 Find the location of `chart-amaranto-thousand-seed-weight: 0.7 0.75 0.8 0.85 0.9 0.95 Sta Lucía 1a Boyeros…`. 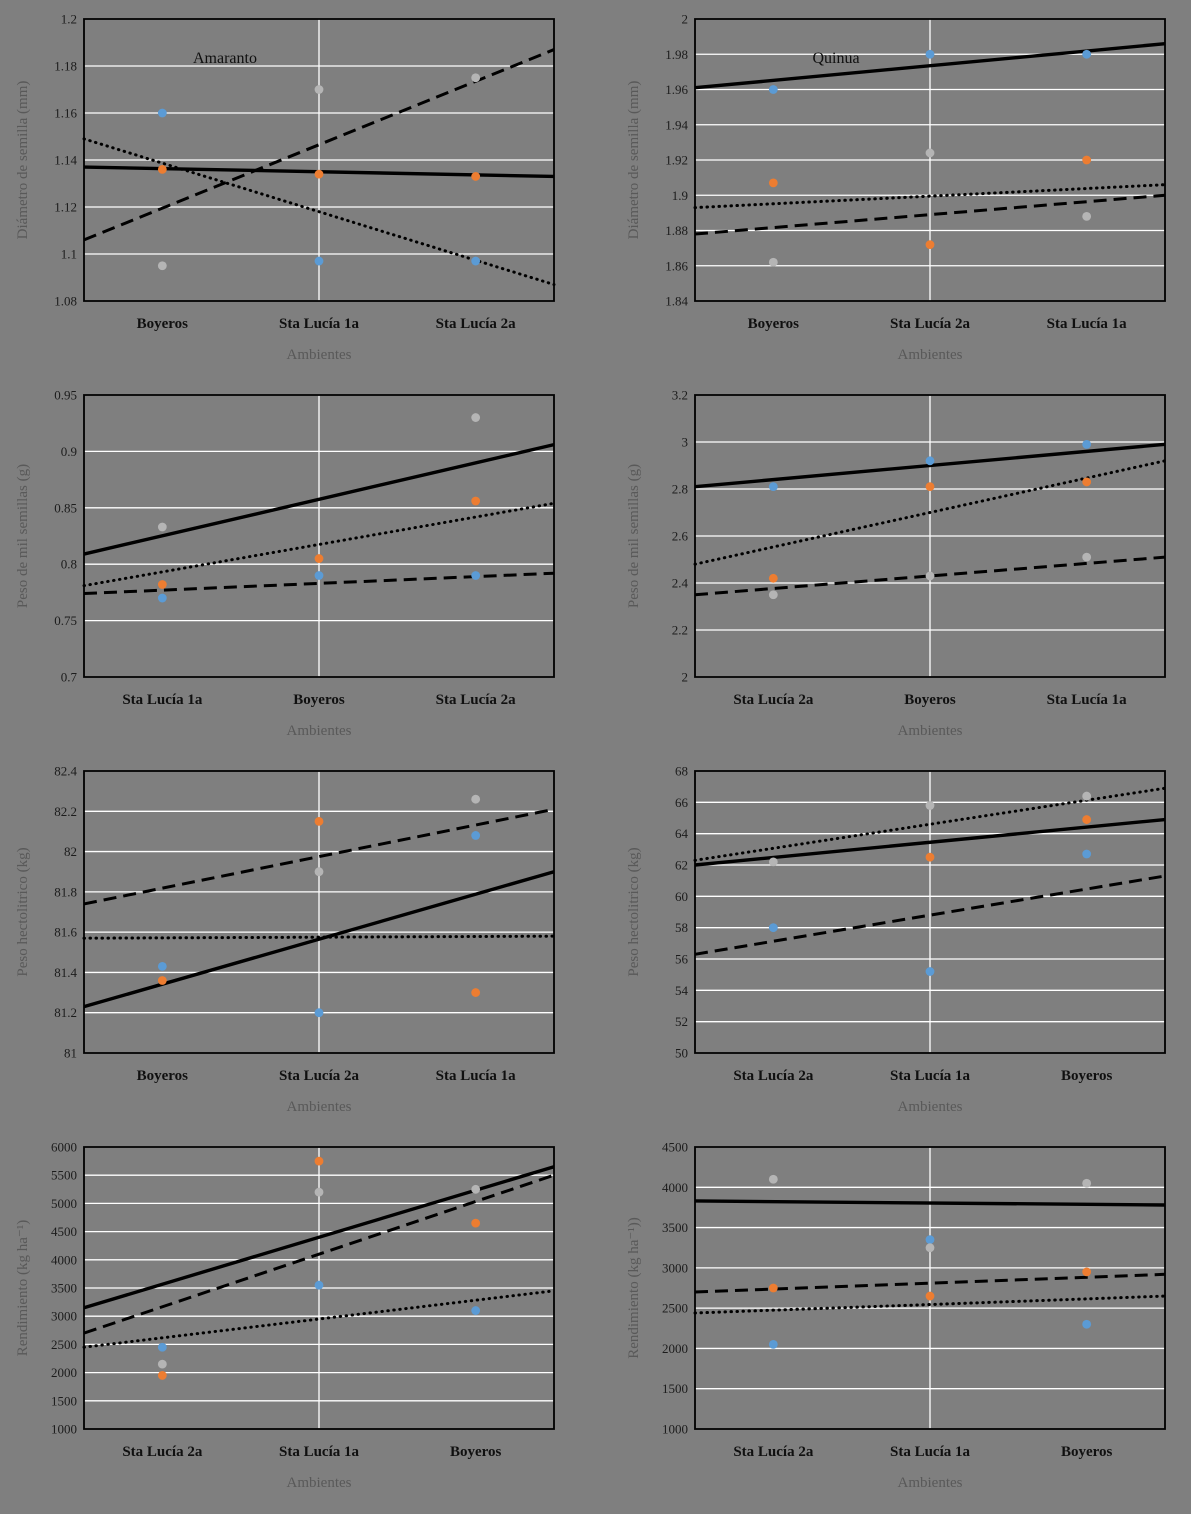

chart-amaranto-thousand-seed-weight: 0.7 0.75 0.8 0.85 0.9 0.95 Sta Lucía 1a Boyeros… is located at coordinates (290, 569).